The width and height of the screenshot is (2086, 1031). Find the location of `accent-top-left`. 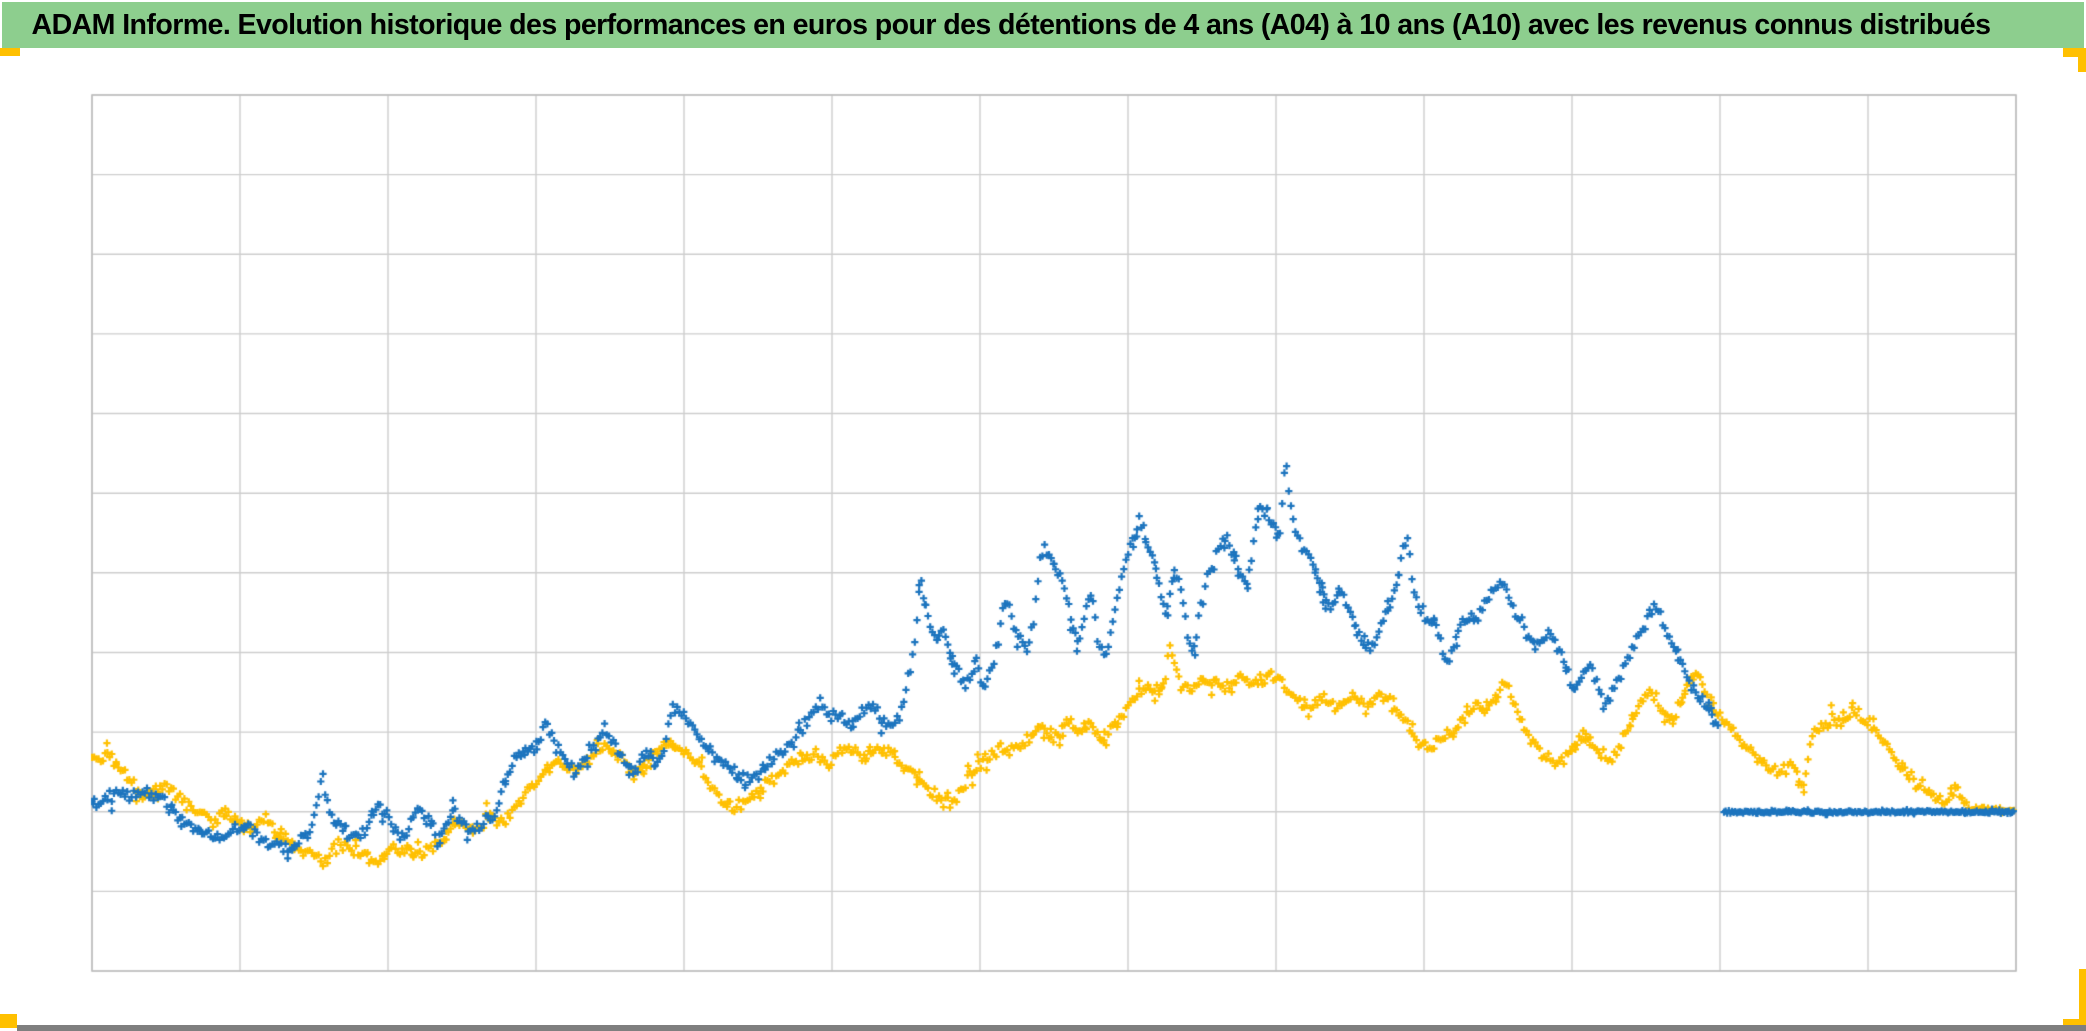

accent-top-left is located at coordinates (10, 52).